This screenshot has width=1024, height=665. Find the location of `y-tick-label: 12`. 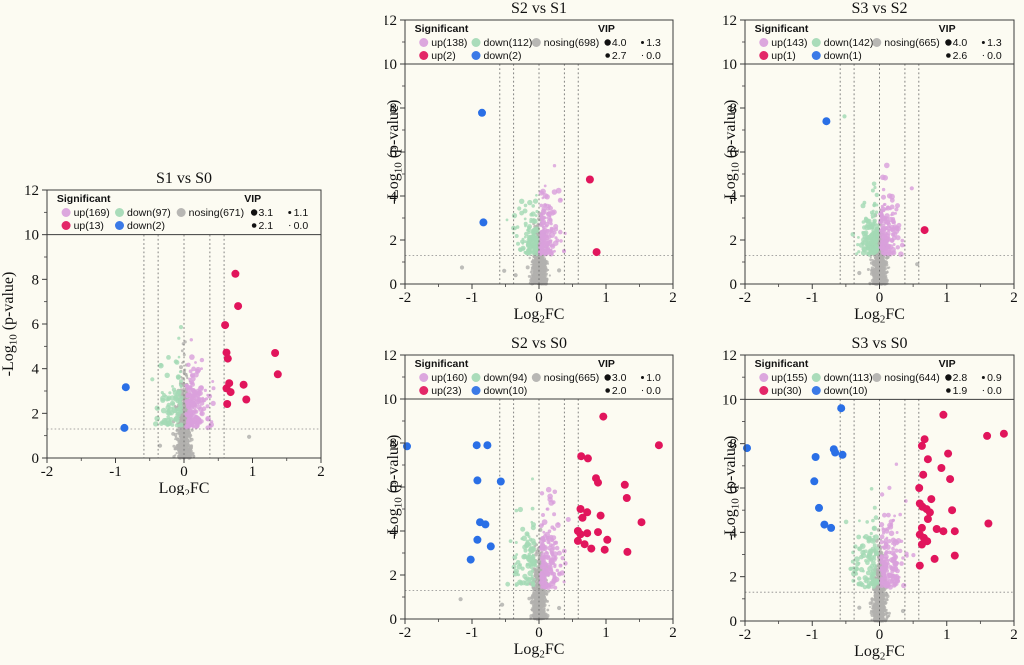

y-tick-label: 12 is located at coordinates (729, 21).